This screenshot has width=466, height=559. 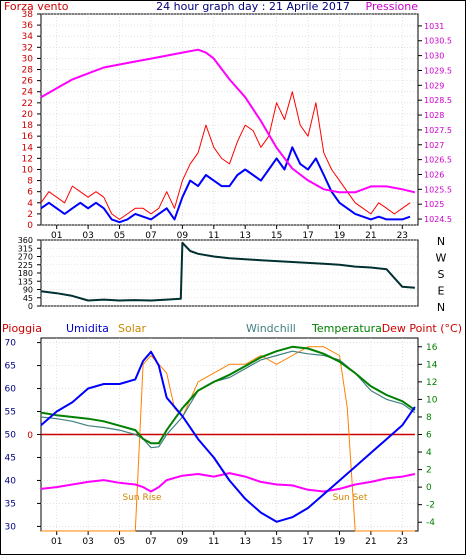 I want to click on rain-axis-label: Pioggia, so click(x=22, y=328).